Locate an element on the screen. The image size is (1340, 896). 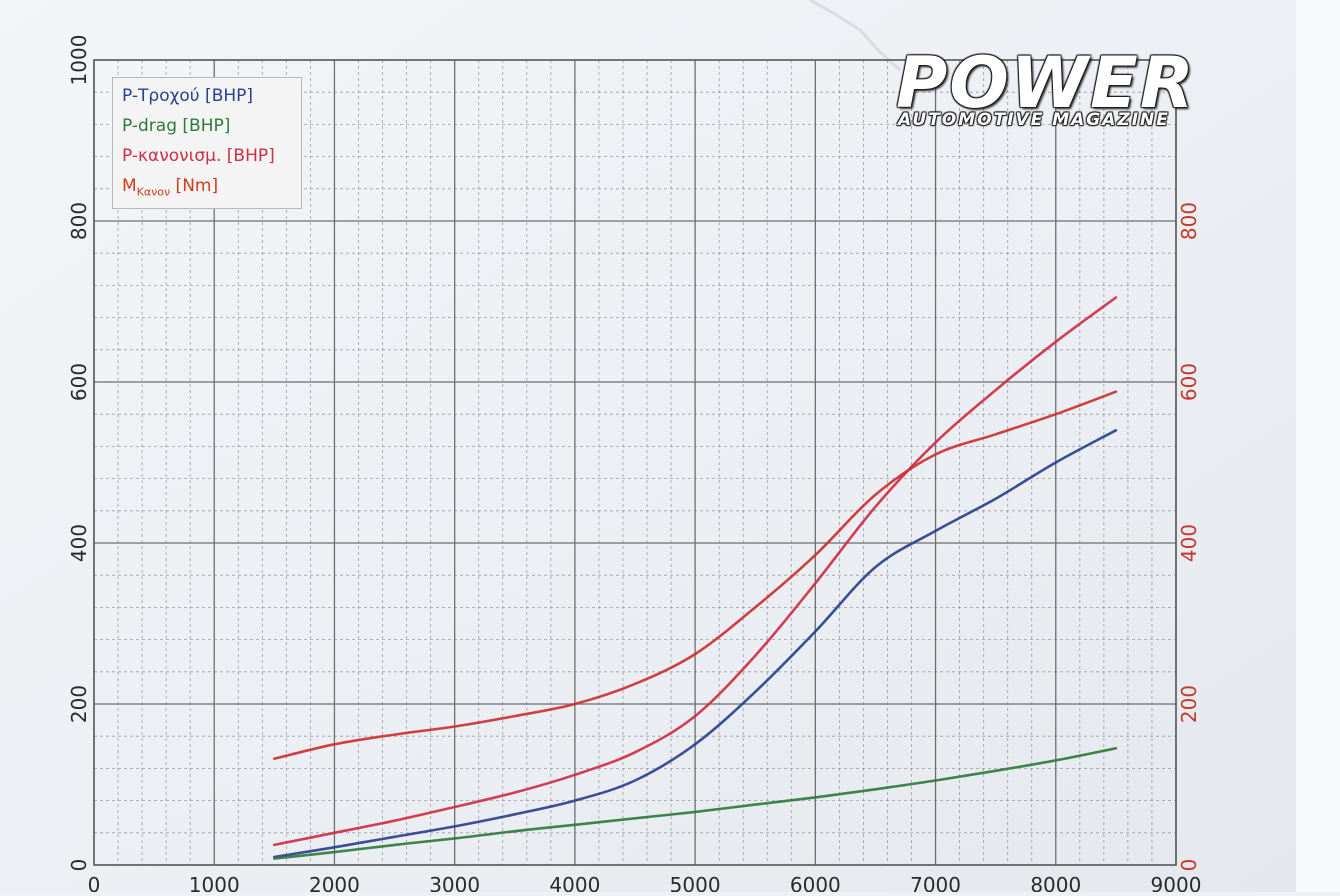
legend-item-p-normalized: P-κανονισμ. [BHP] is located at coordinates (198, 157).